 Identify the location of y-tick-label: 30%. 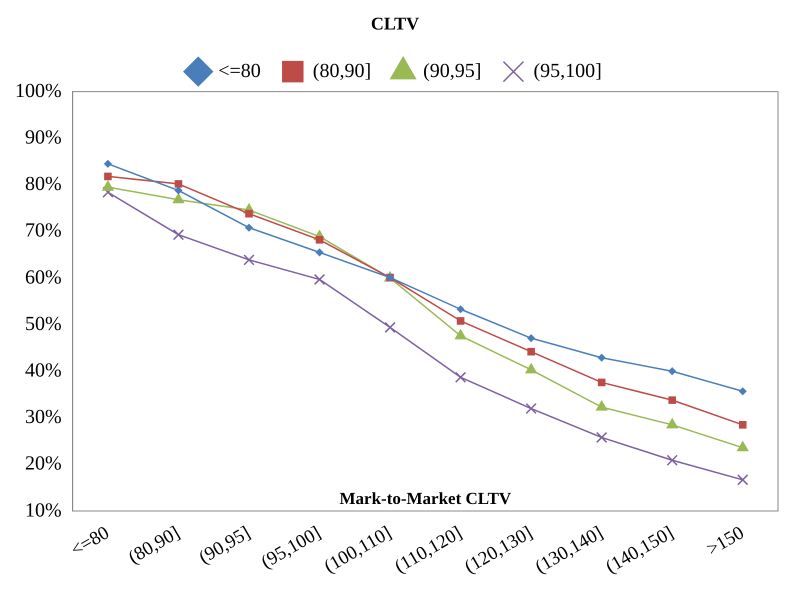
(43, 417).